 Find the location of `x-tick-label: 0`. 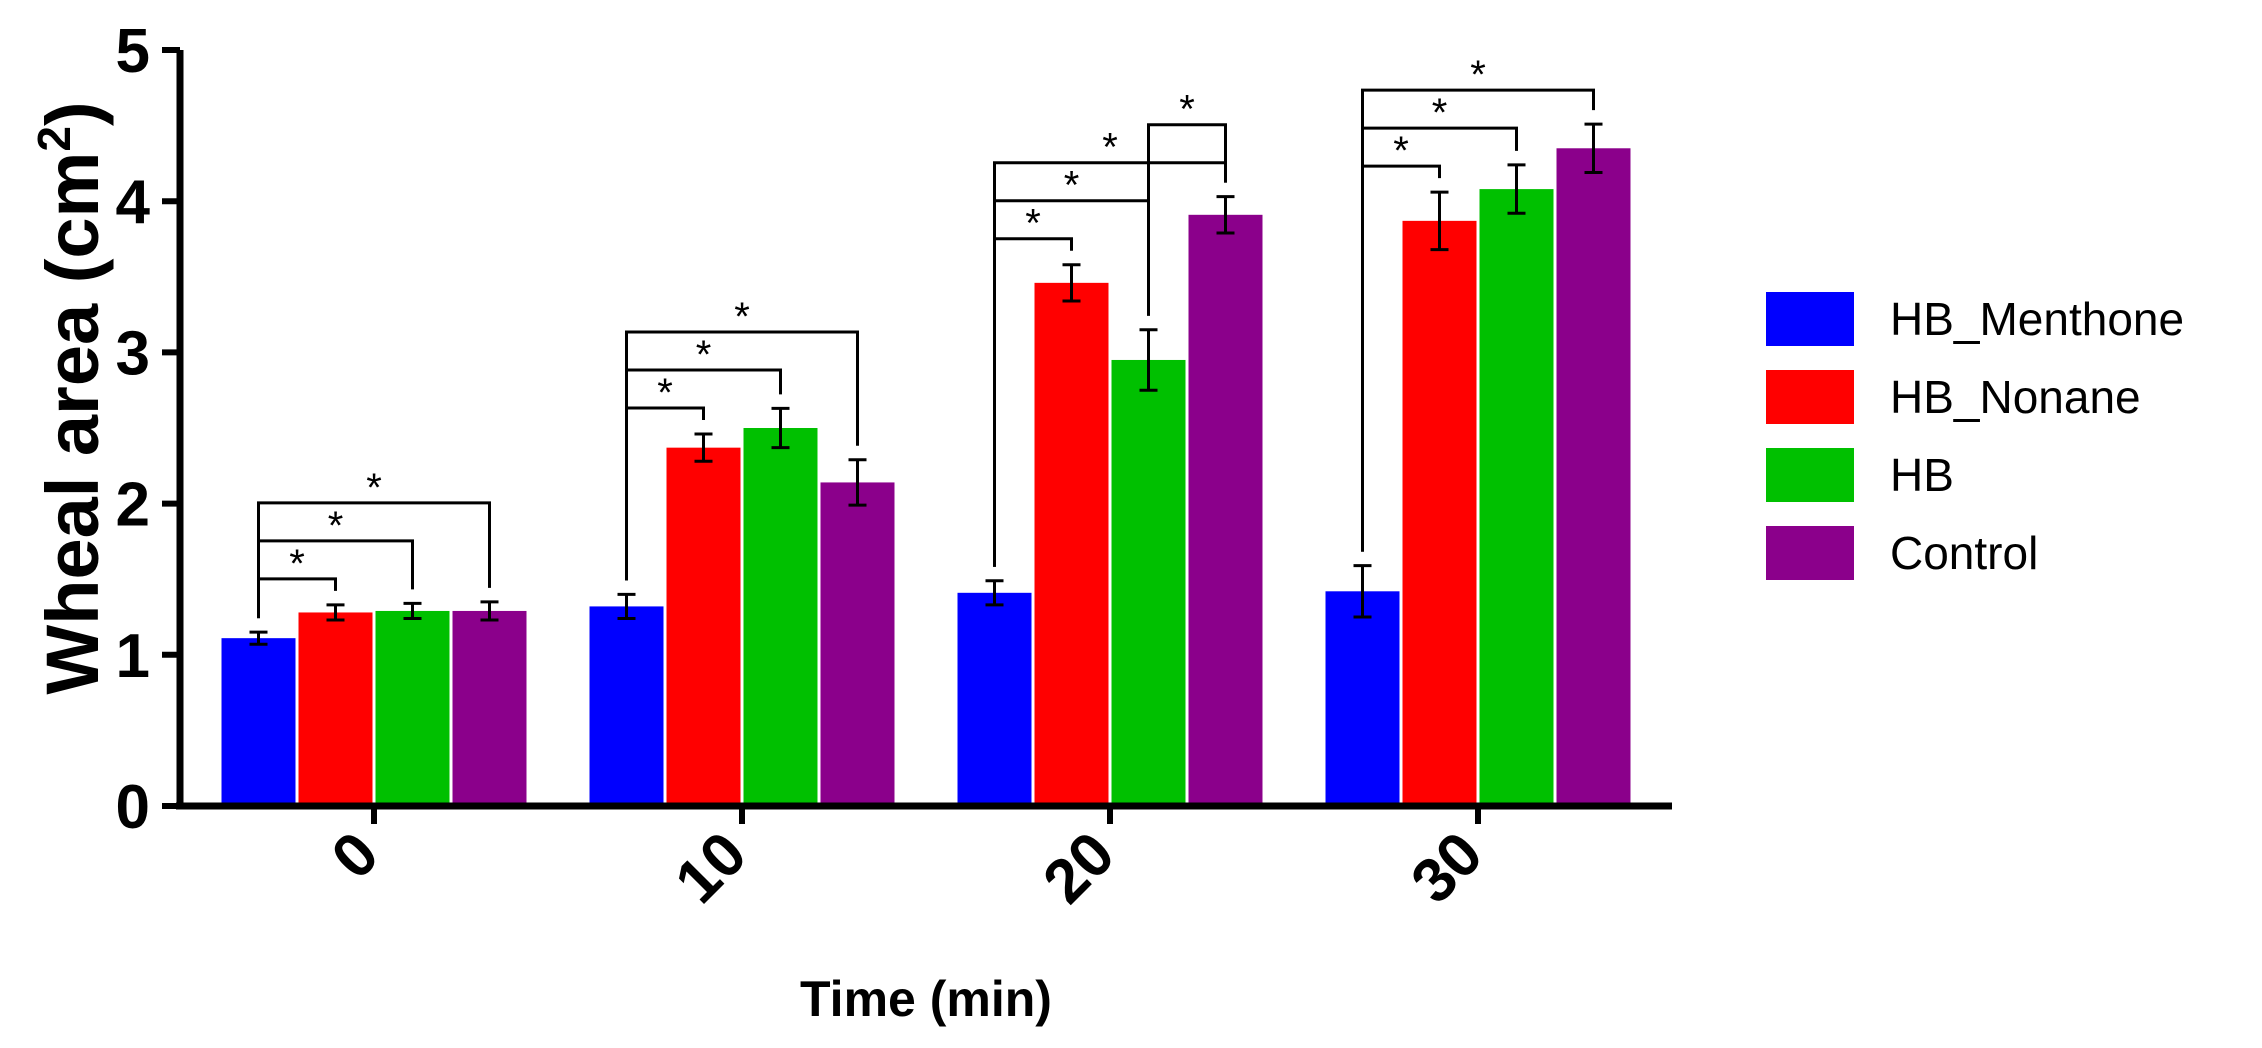

x-tick-label: 0 is located at coordinates (355, 855).